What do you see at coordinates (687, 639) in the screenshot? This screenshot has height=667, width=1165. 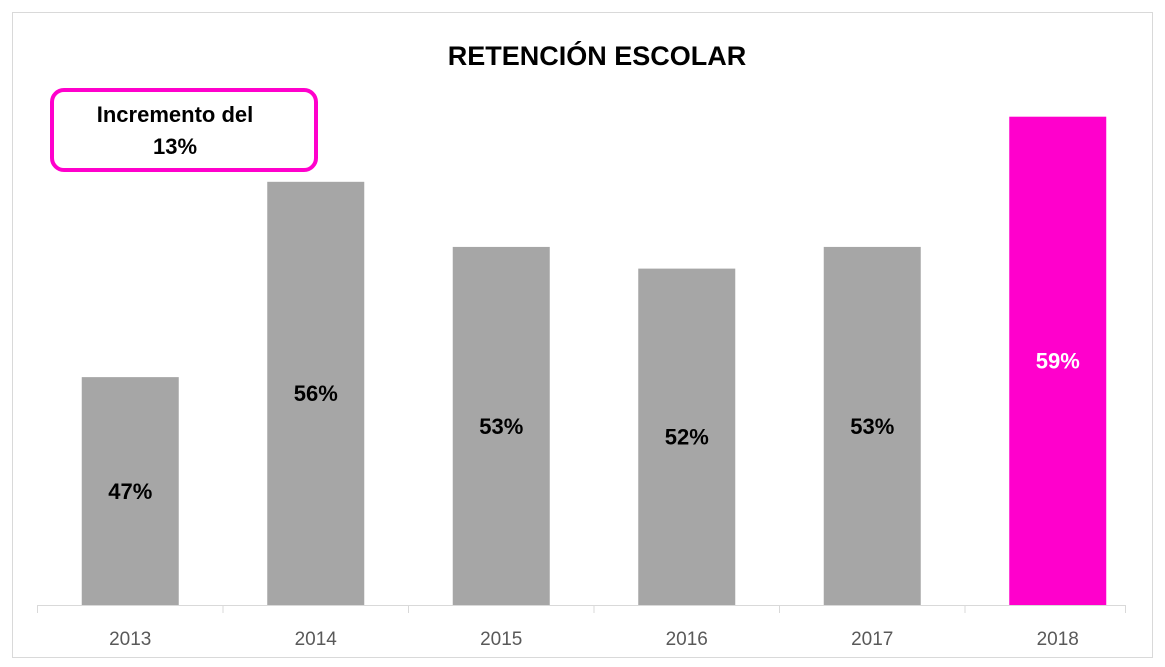 I see `x-tick-label: 2016` at bounding box center [687, 639].